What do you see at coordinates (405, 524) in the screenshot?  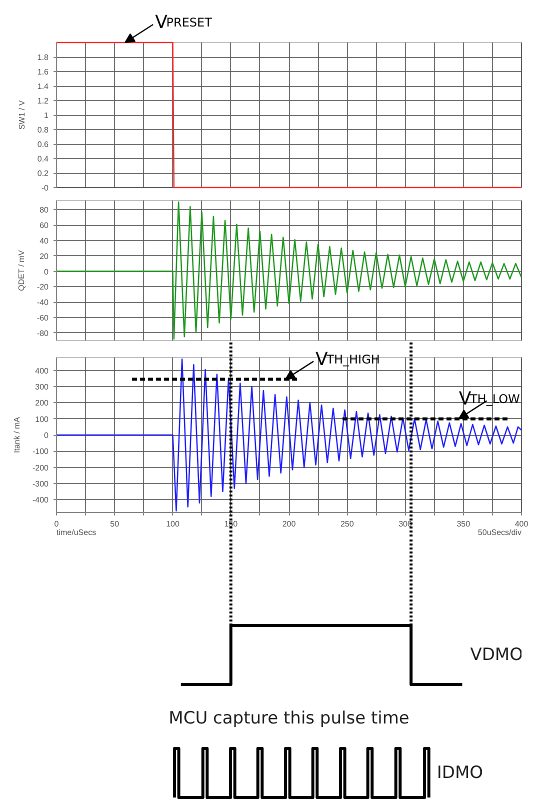 I see `x-tick-label: 300` at bounding box center [405, 524].